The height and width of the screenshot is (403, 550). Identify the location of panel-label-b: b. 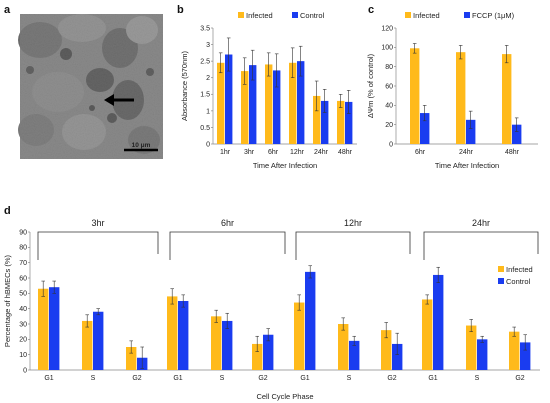
(180, 10).